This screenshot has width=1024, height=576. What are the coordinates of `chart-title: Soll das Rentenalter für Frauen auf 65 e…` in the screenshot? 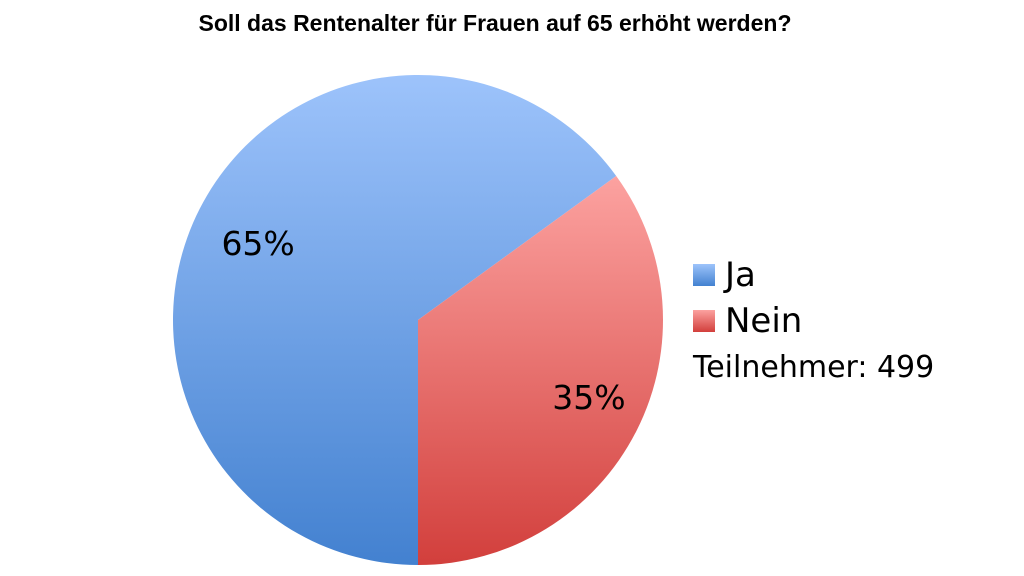 It's located at (495, 23).